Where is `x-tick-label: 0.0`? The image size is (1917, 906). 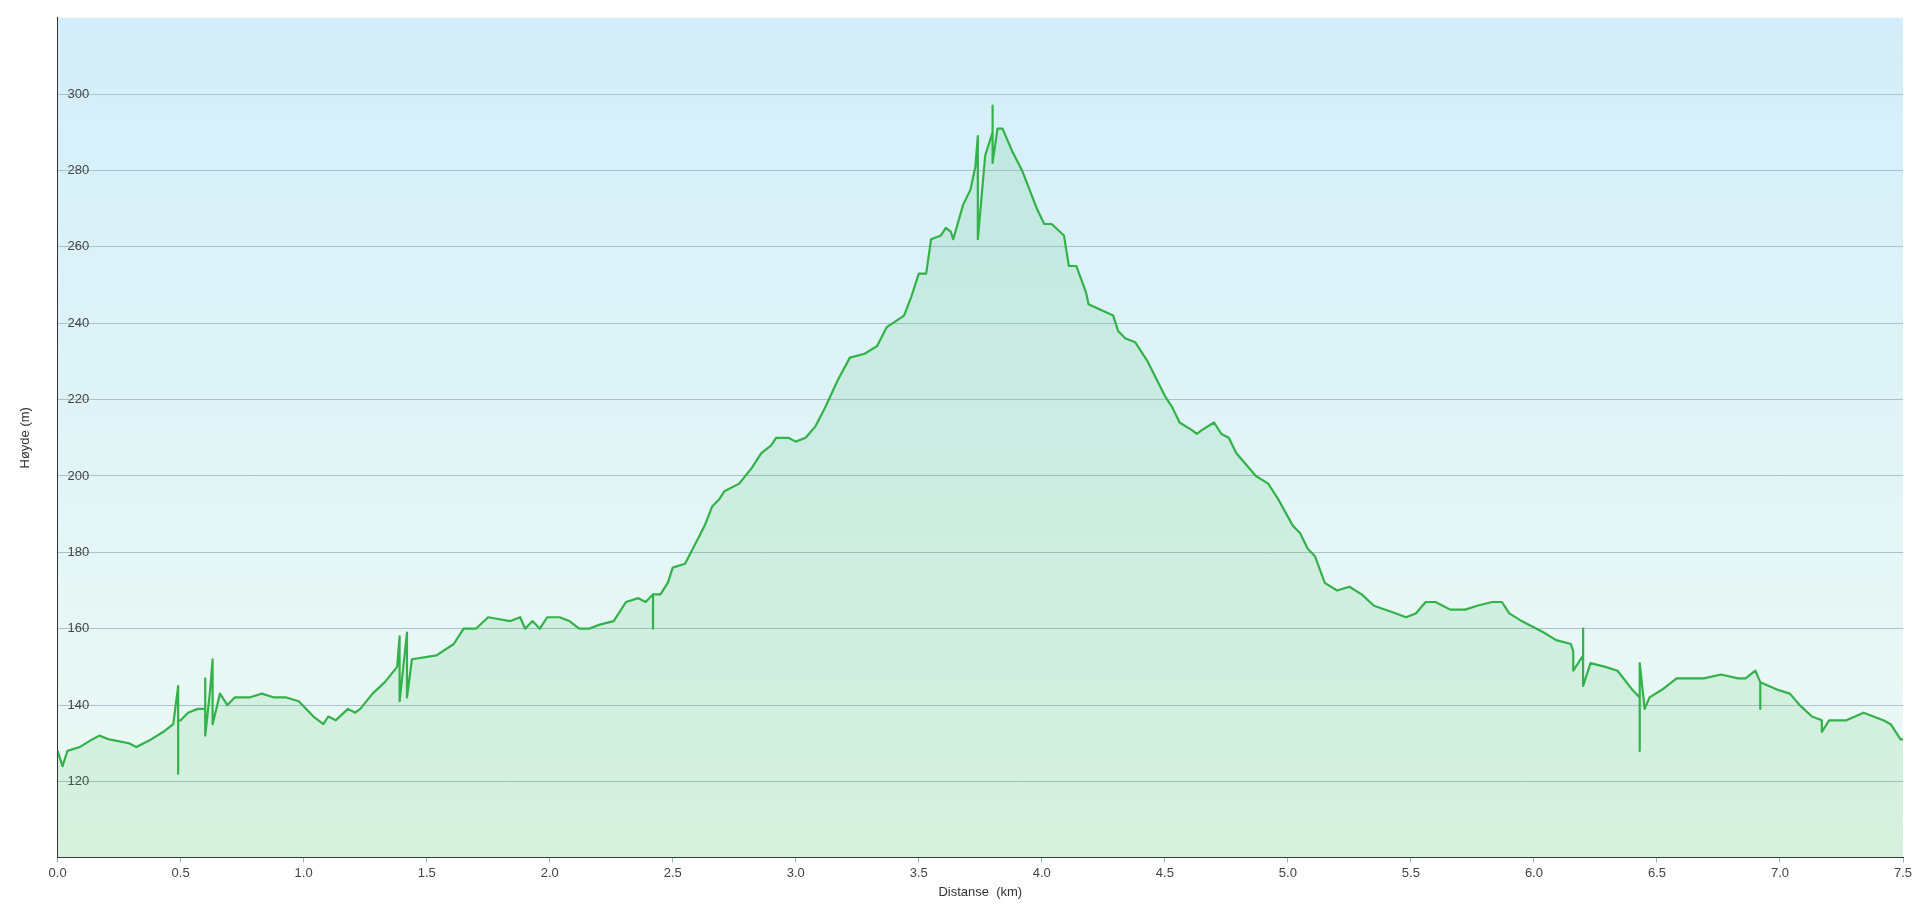 x-tick-label: 0.0 is located at coordinates (57, 873).